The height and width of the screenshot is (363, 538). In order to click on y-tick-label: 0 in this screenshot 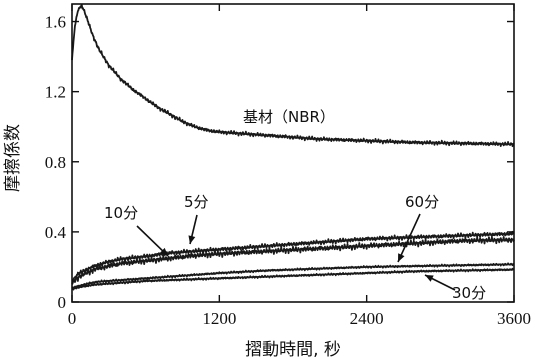, I will do `click(62, 302)`.